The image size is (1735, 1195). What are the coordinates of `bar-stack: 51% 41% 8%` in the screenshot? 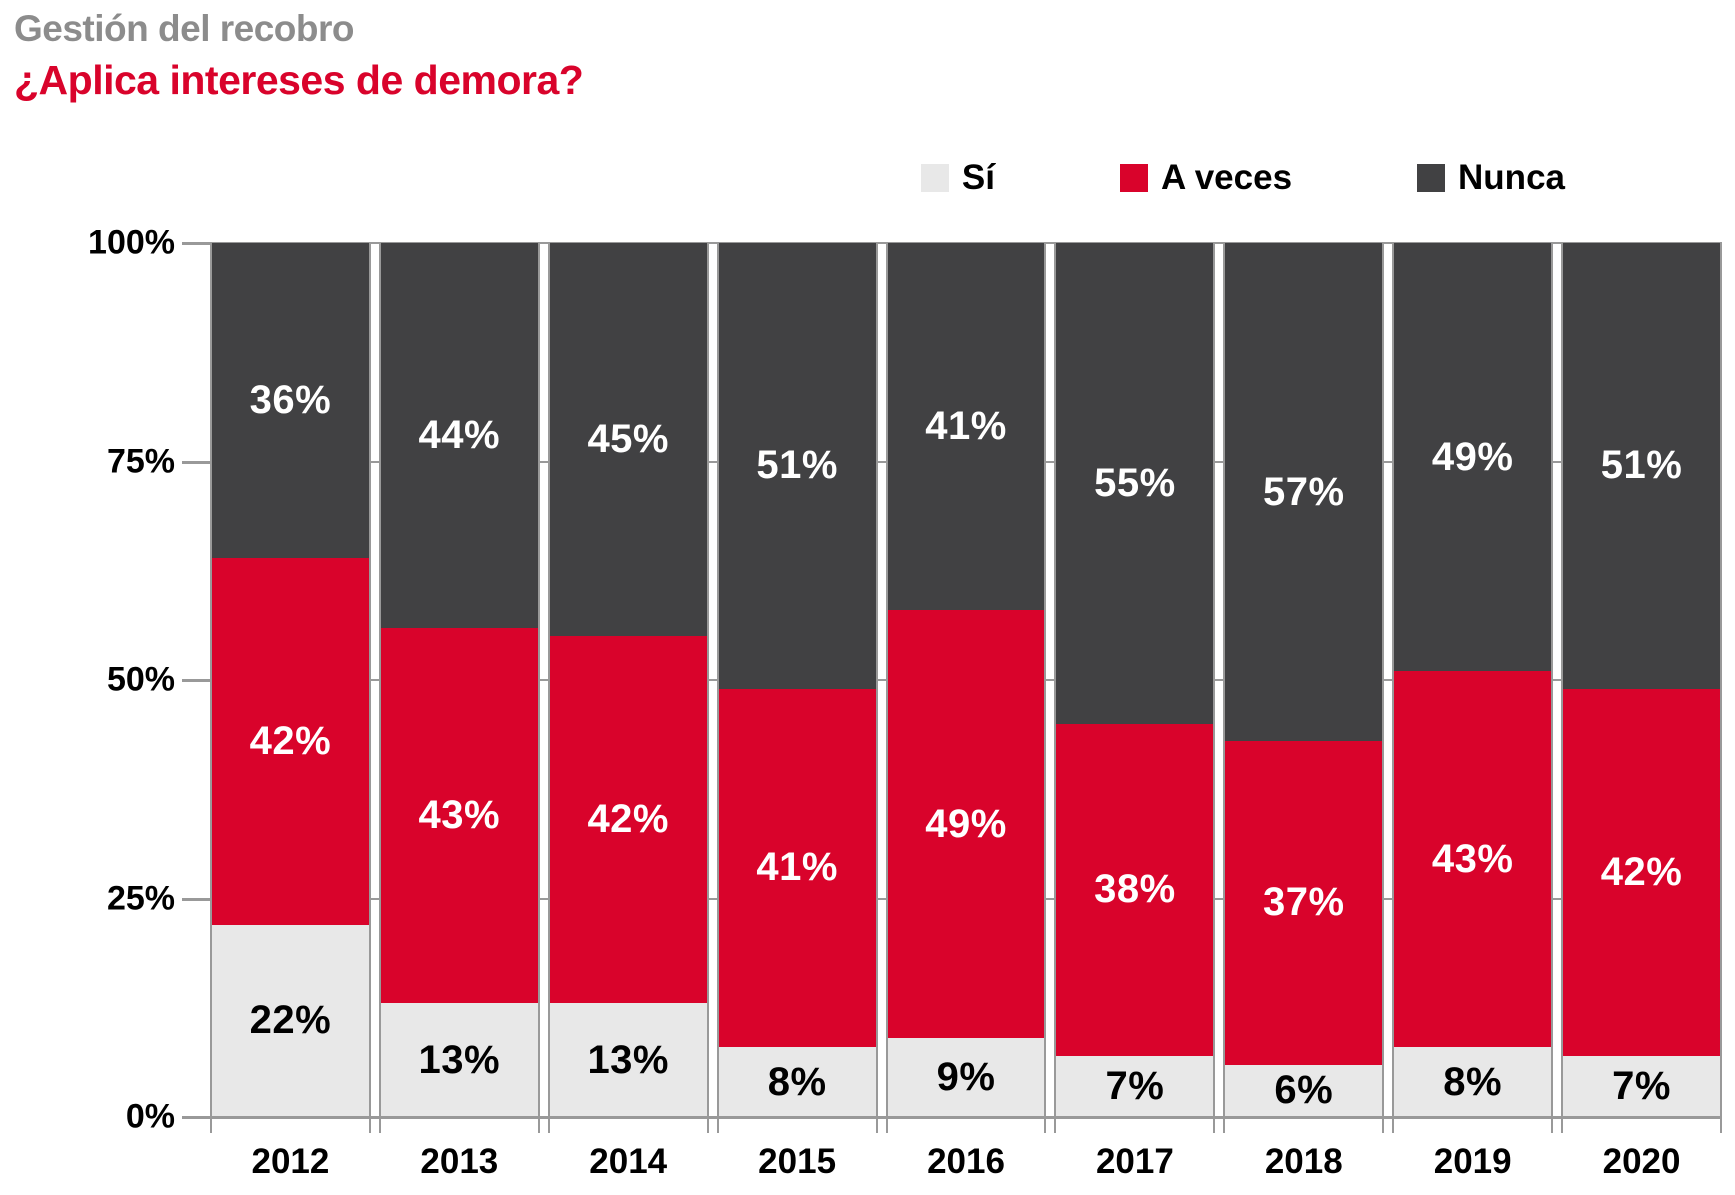 It's located at (797, 680).